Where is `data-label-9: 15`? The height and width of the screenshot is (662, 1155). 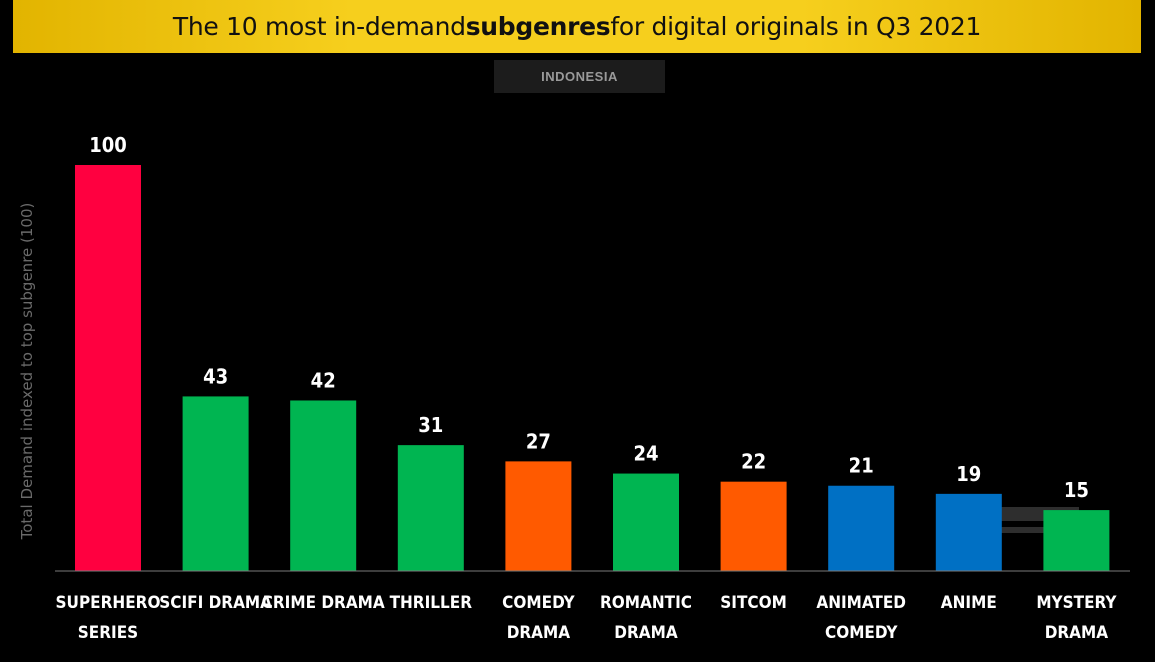 data-label-9: 15 is located at coordinates (1076, 490).